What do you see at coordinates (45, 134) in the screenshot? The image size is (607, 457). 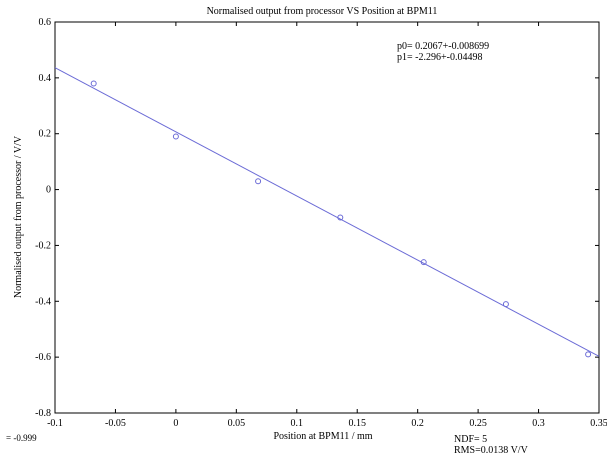 I see `y-tick-label: 0.2` at bounding box center [45, 134].